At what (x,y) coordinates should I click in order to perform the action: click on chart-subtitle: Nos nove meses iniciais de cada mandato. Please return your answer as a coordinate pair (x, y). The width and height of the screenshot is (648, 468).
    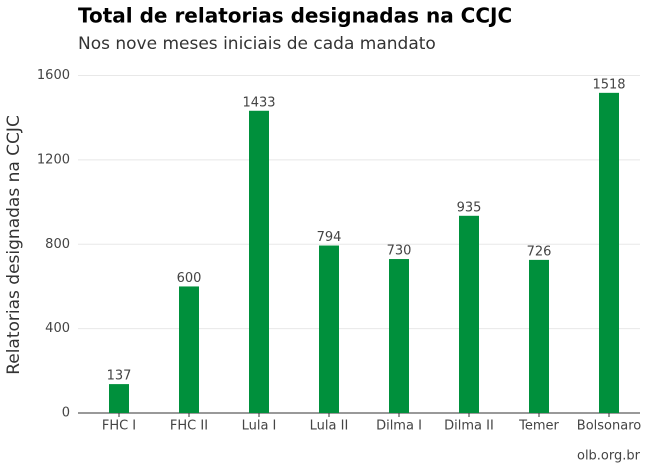
    Looking at the image, I should click on (257, 44).